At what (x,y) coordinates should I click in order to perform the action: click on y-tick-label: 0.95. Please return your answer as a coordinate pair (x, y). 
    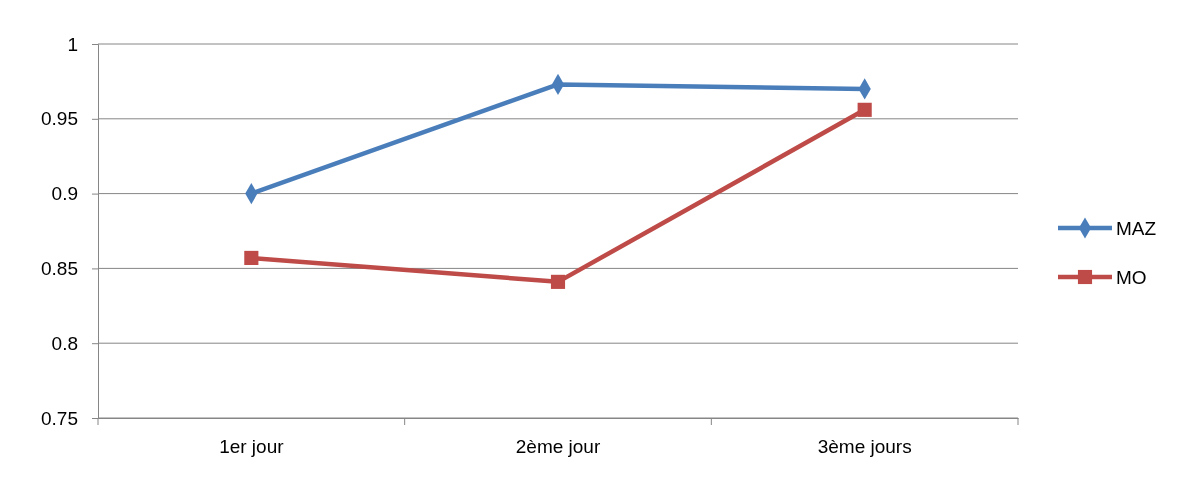
    Looking at the image, I should click on (59, 119).